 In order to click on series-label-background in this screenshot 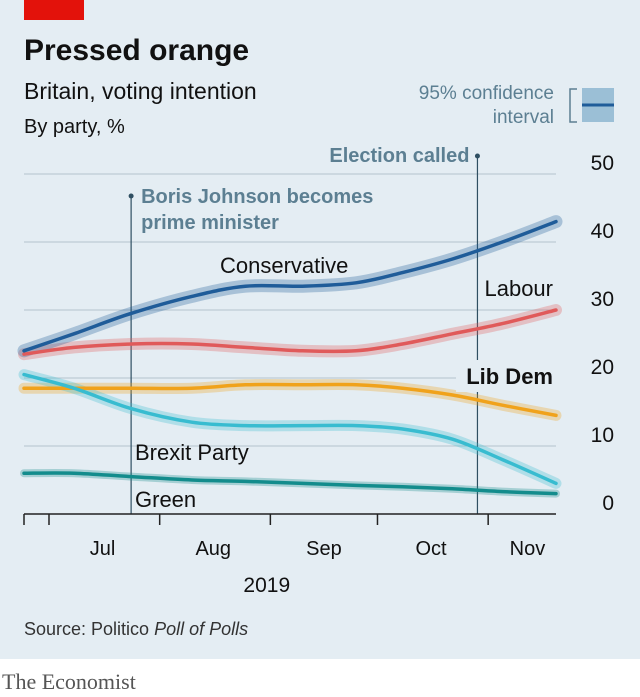, I will do `click(507, 376)`.